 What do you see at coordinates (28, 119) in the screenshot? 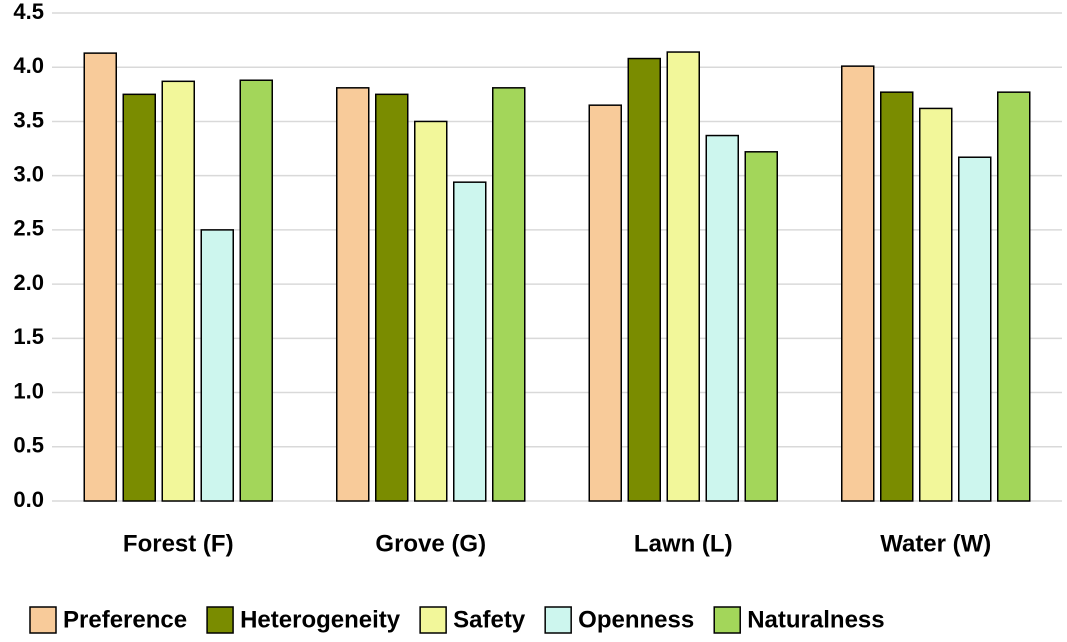
I see `y-tick-label: 3.5` at bounding box center [28, 119].